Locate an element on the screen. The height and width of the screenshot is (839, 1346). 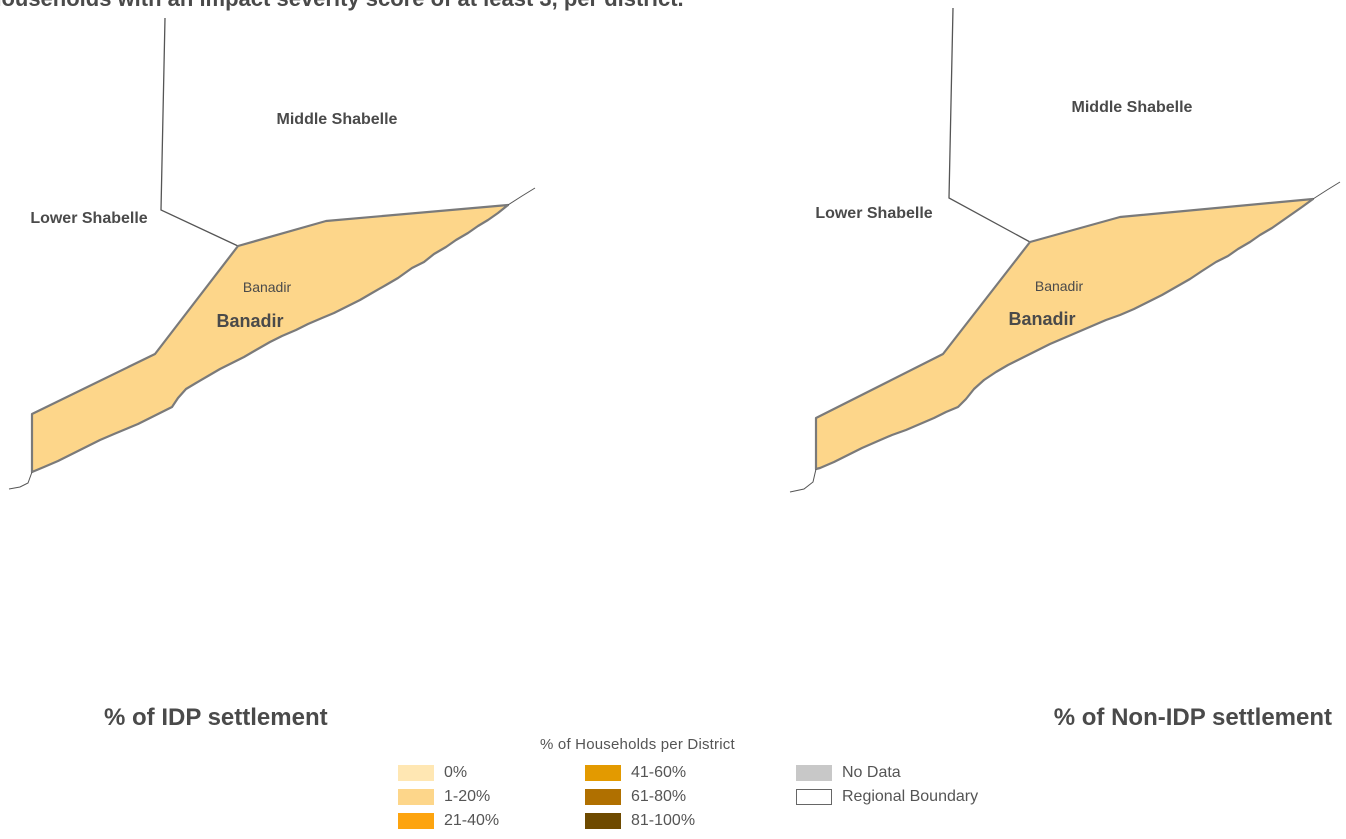
legend-label: 21-40% is located at coordinates (472, 820).